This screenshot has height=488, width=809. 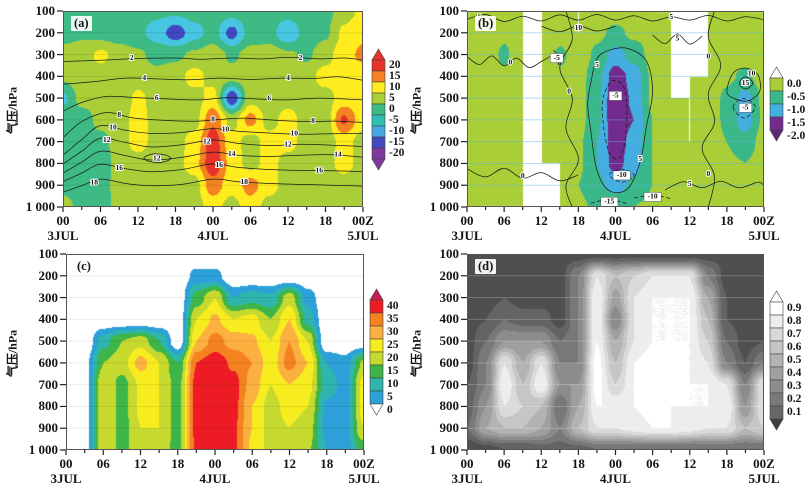 What do you see at coordinates (653, 196) in the screenshot?
I see `contour-label: -10` at bounding box center [653, 196].